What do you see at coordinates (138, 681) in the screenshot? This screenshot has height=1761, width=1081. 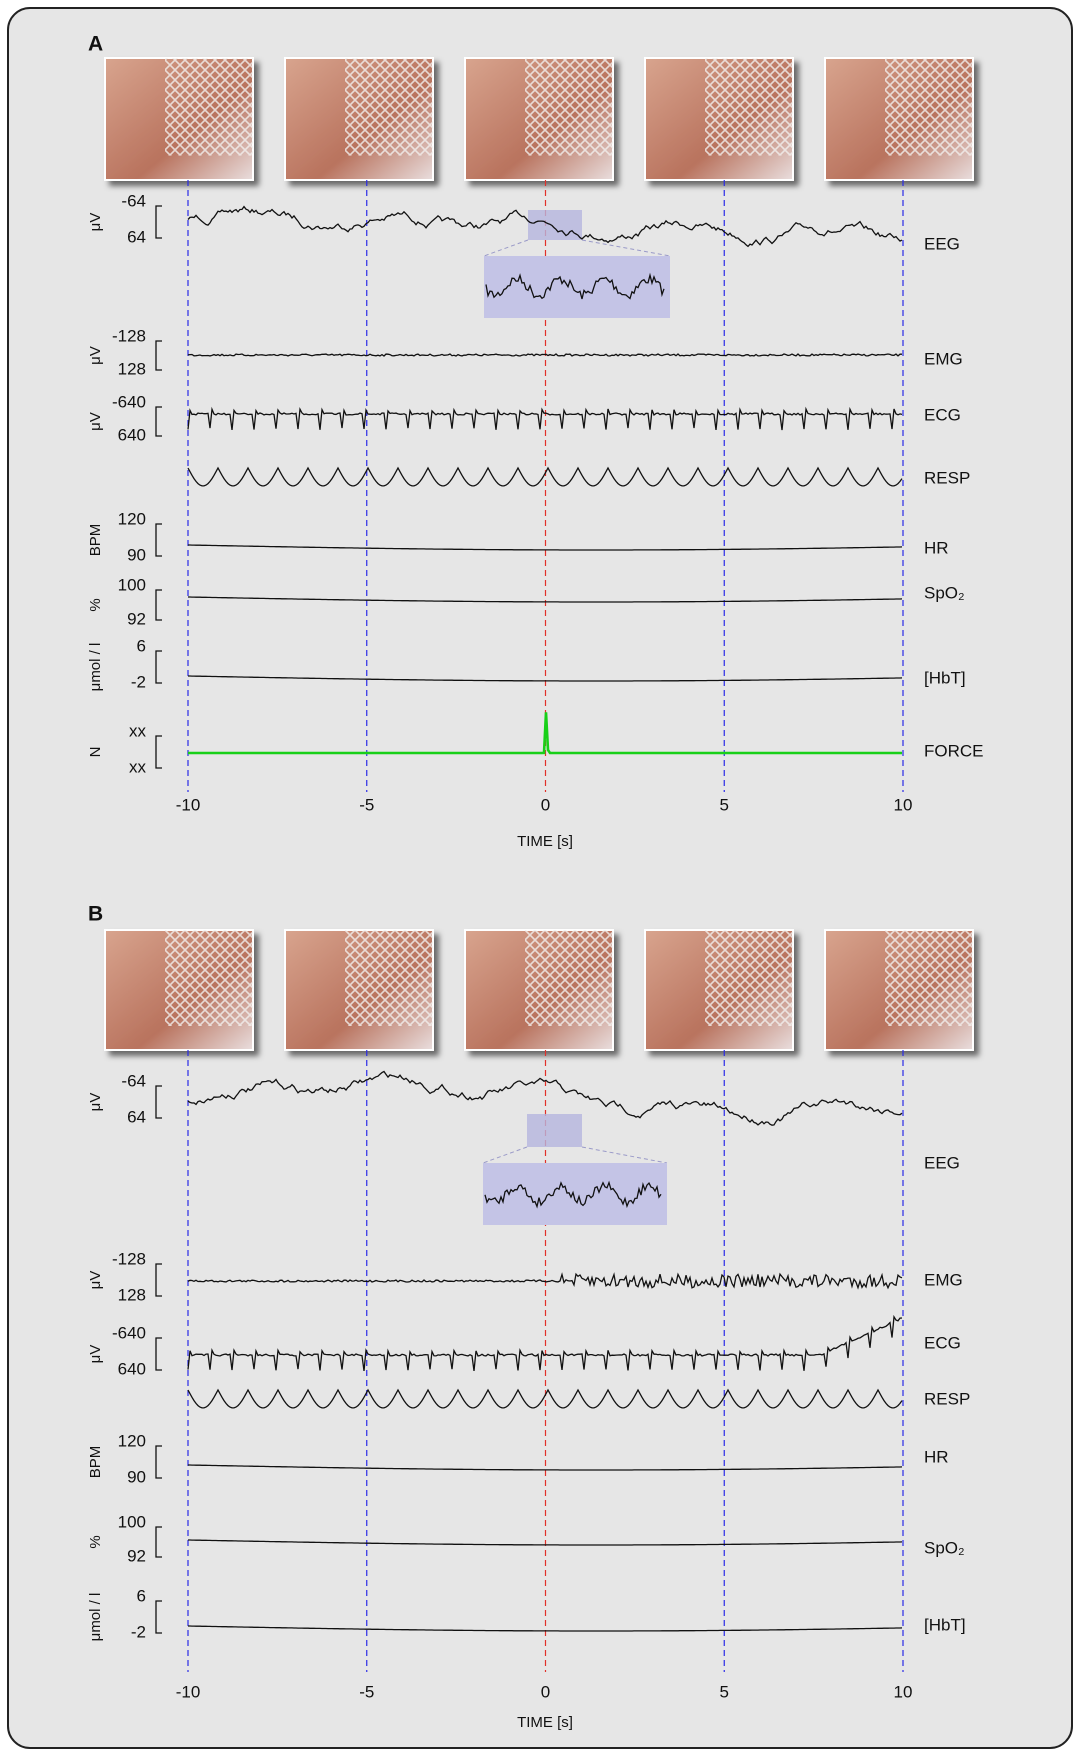 I see `scale-label: -2` at bounding box center [138, 681].